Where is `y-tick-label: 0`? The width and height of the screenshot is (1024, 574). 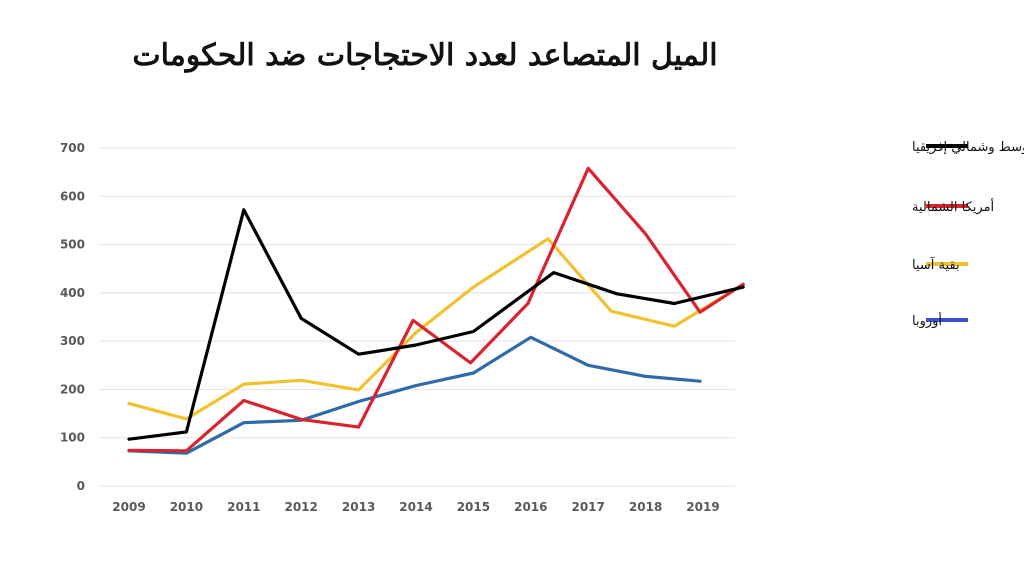
y-tick-label: 0 is located at coordinates (81, 486).